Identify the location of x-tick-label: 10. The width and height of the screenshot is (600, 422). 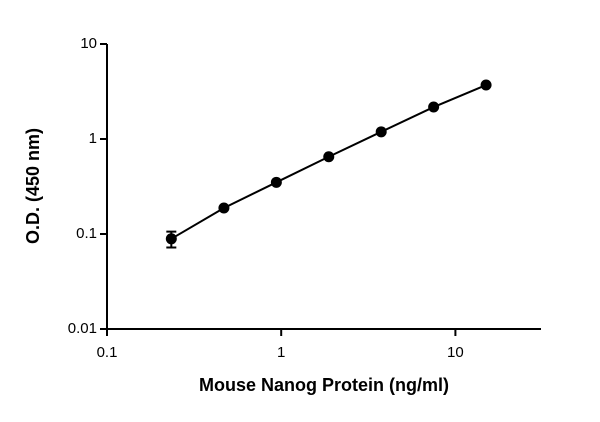
(455, 352).